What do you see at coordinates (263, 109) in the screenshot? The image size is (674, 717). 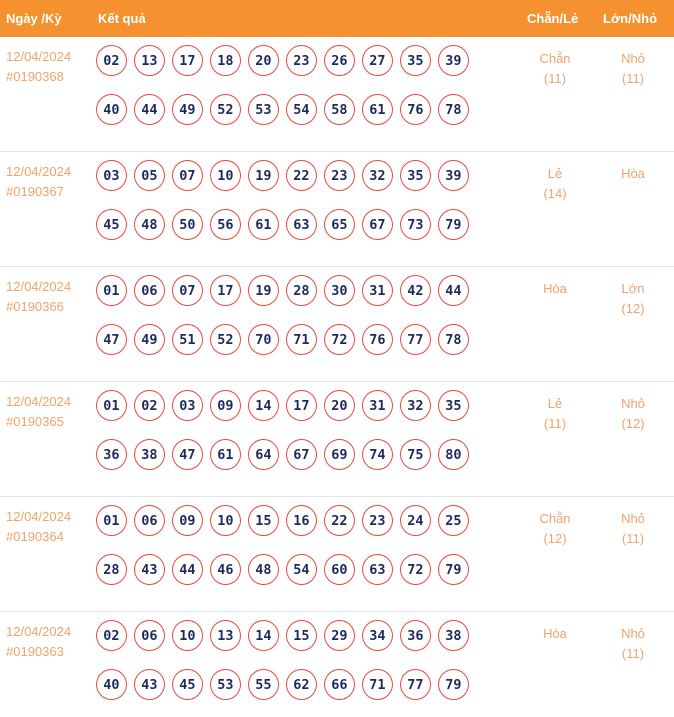 I see `number-ball: 53` at bounding box center [263, 109].